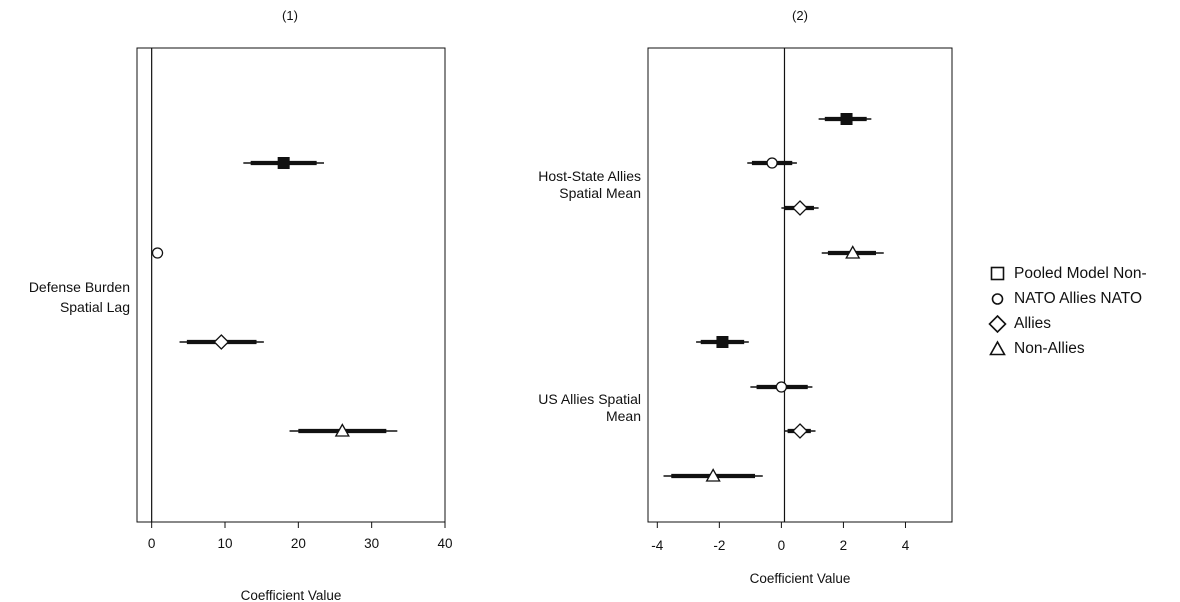  I want to click on diamond-marker-icon, so click(997, 323).